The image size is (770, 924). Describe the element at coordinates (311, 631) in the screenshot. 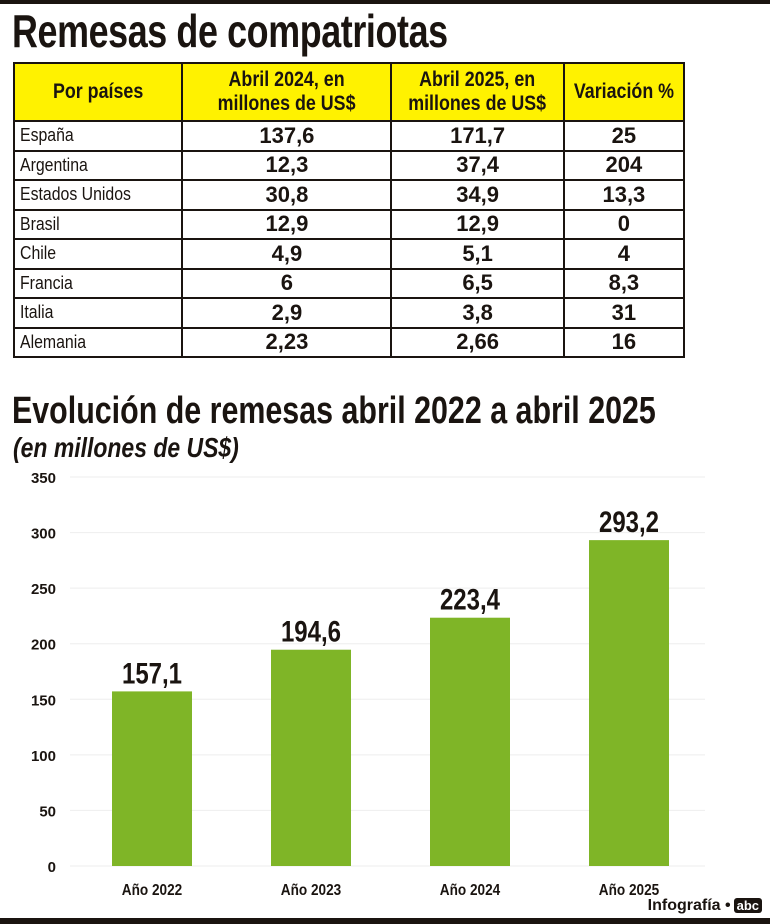

I see `data-label: 194,6` at that location.